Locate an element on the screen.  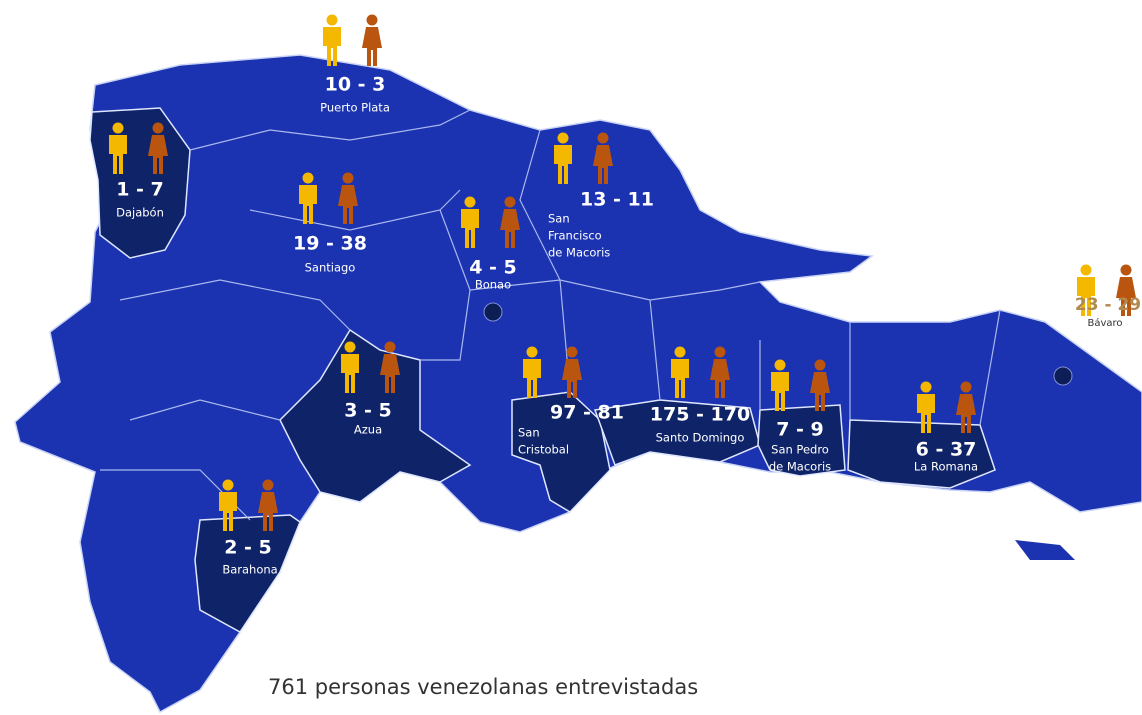
region-name: Dajabón is located at coordinates (140, 213).